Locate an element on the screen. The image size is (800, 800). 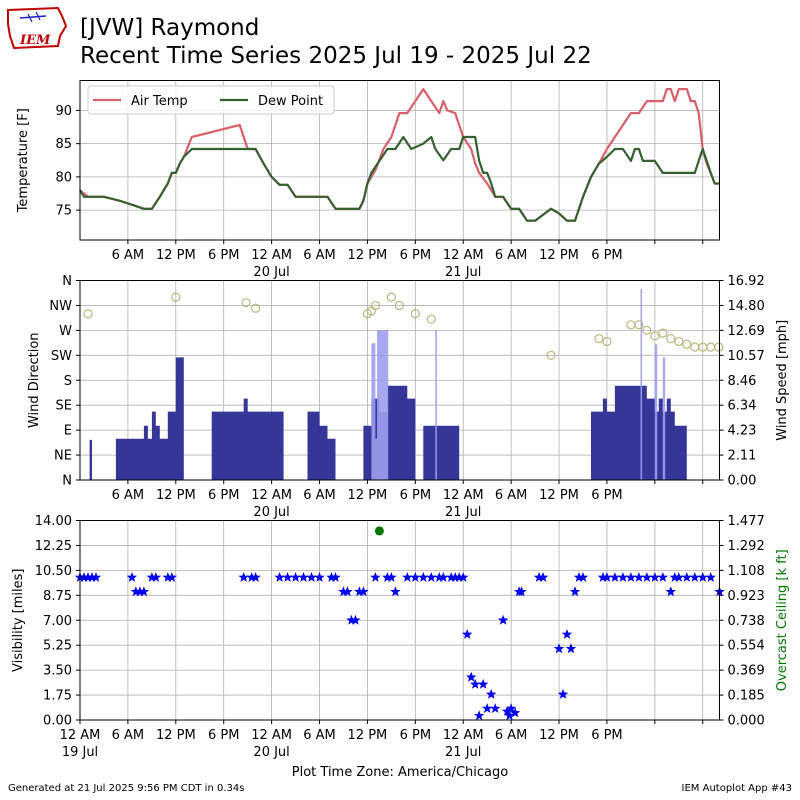
wind-direction-tick-label: W is located at coordinates (65, 331).